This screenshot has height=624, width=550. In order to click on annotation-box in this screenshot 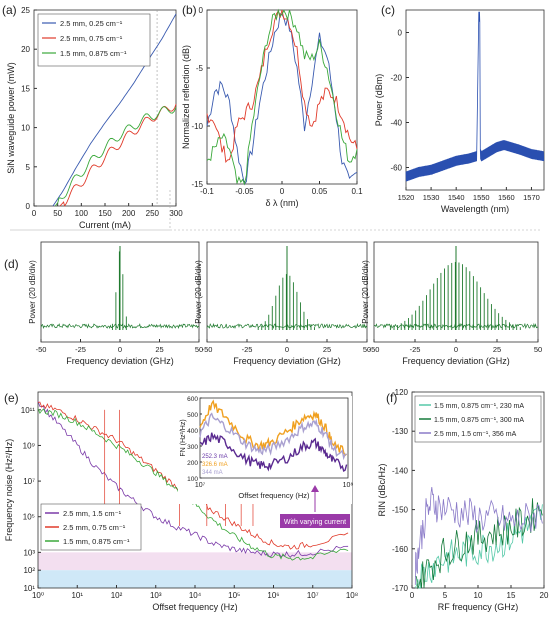, I will do `click(315, 521)`.